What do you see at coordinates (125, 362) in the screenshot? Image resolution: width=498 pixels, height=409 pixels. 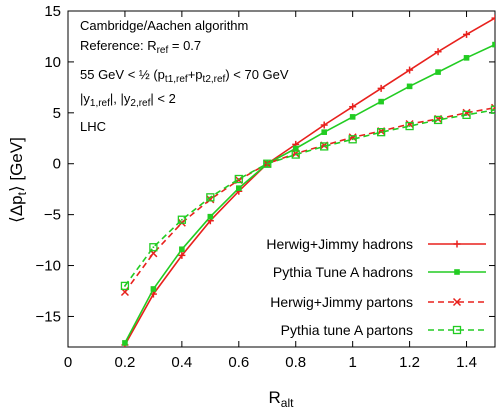 I see `x-tick-label: 0.2` at bounding box center [125, 362].